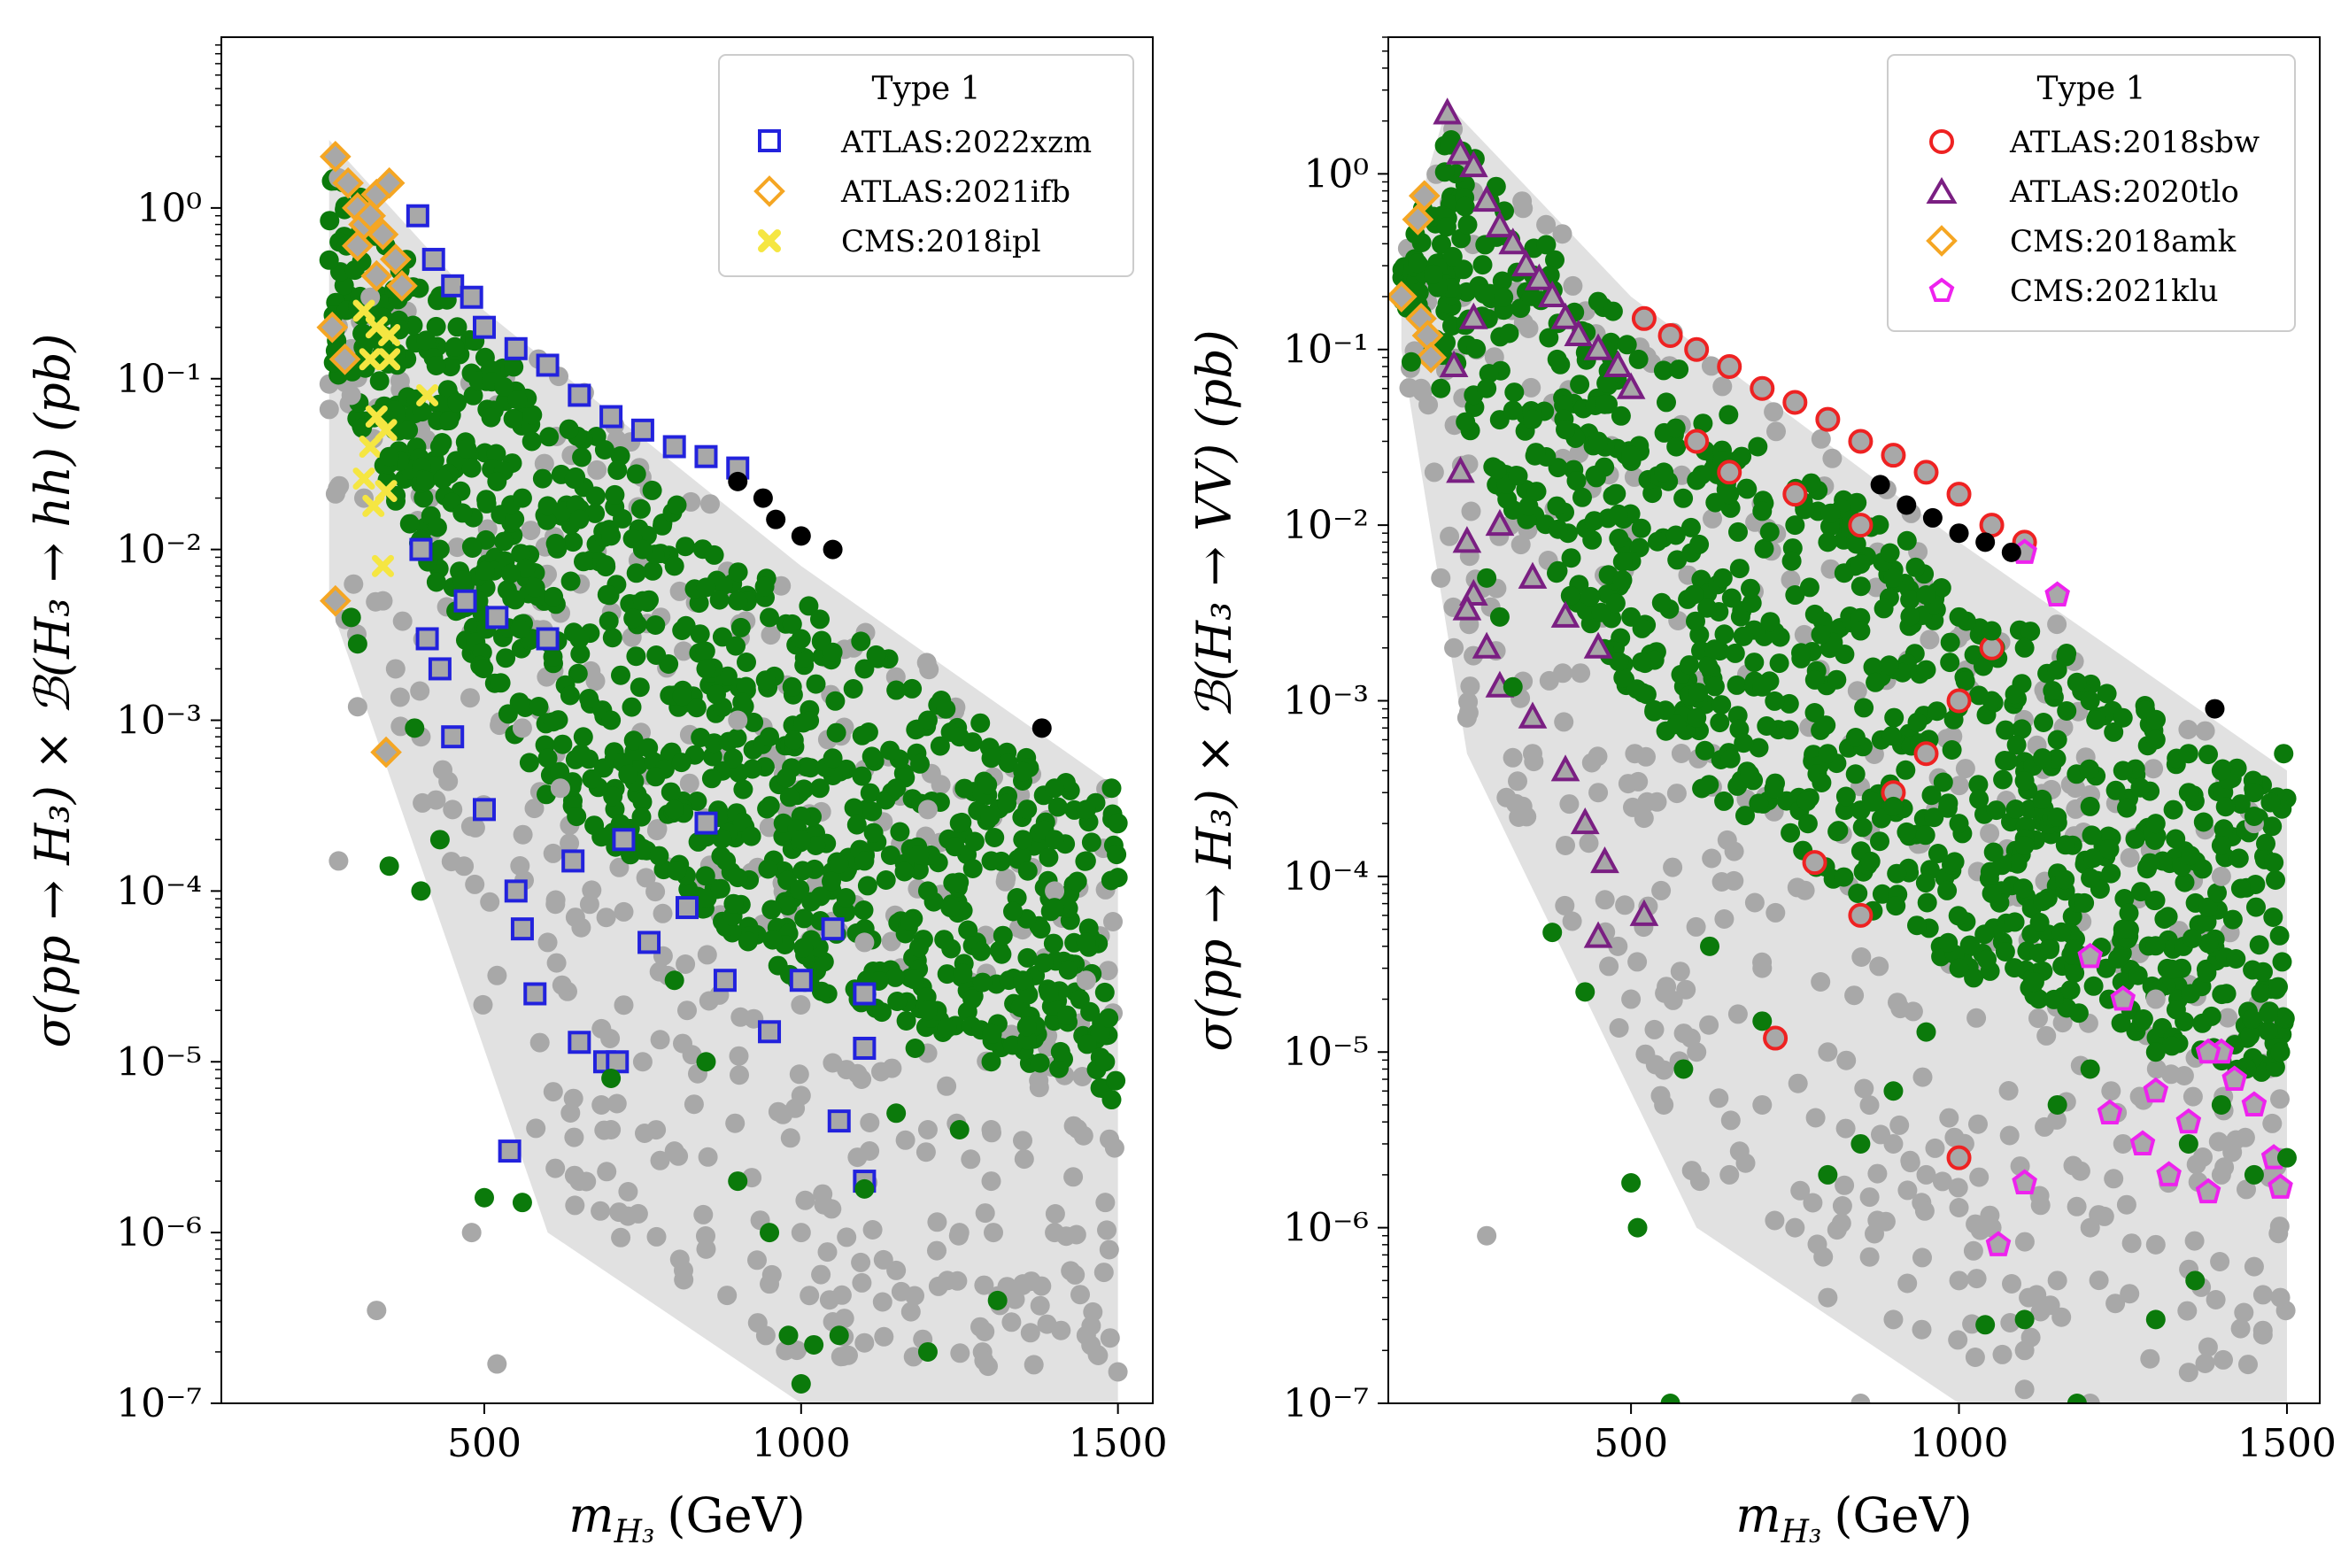  I want to click on right-x-tick-label: 500, so click(1631, 1443).